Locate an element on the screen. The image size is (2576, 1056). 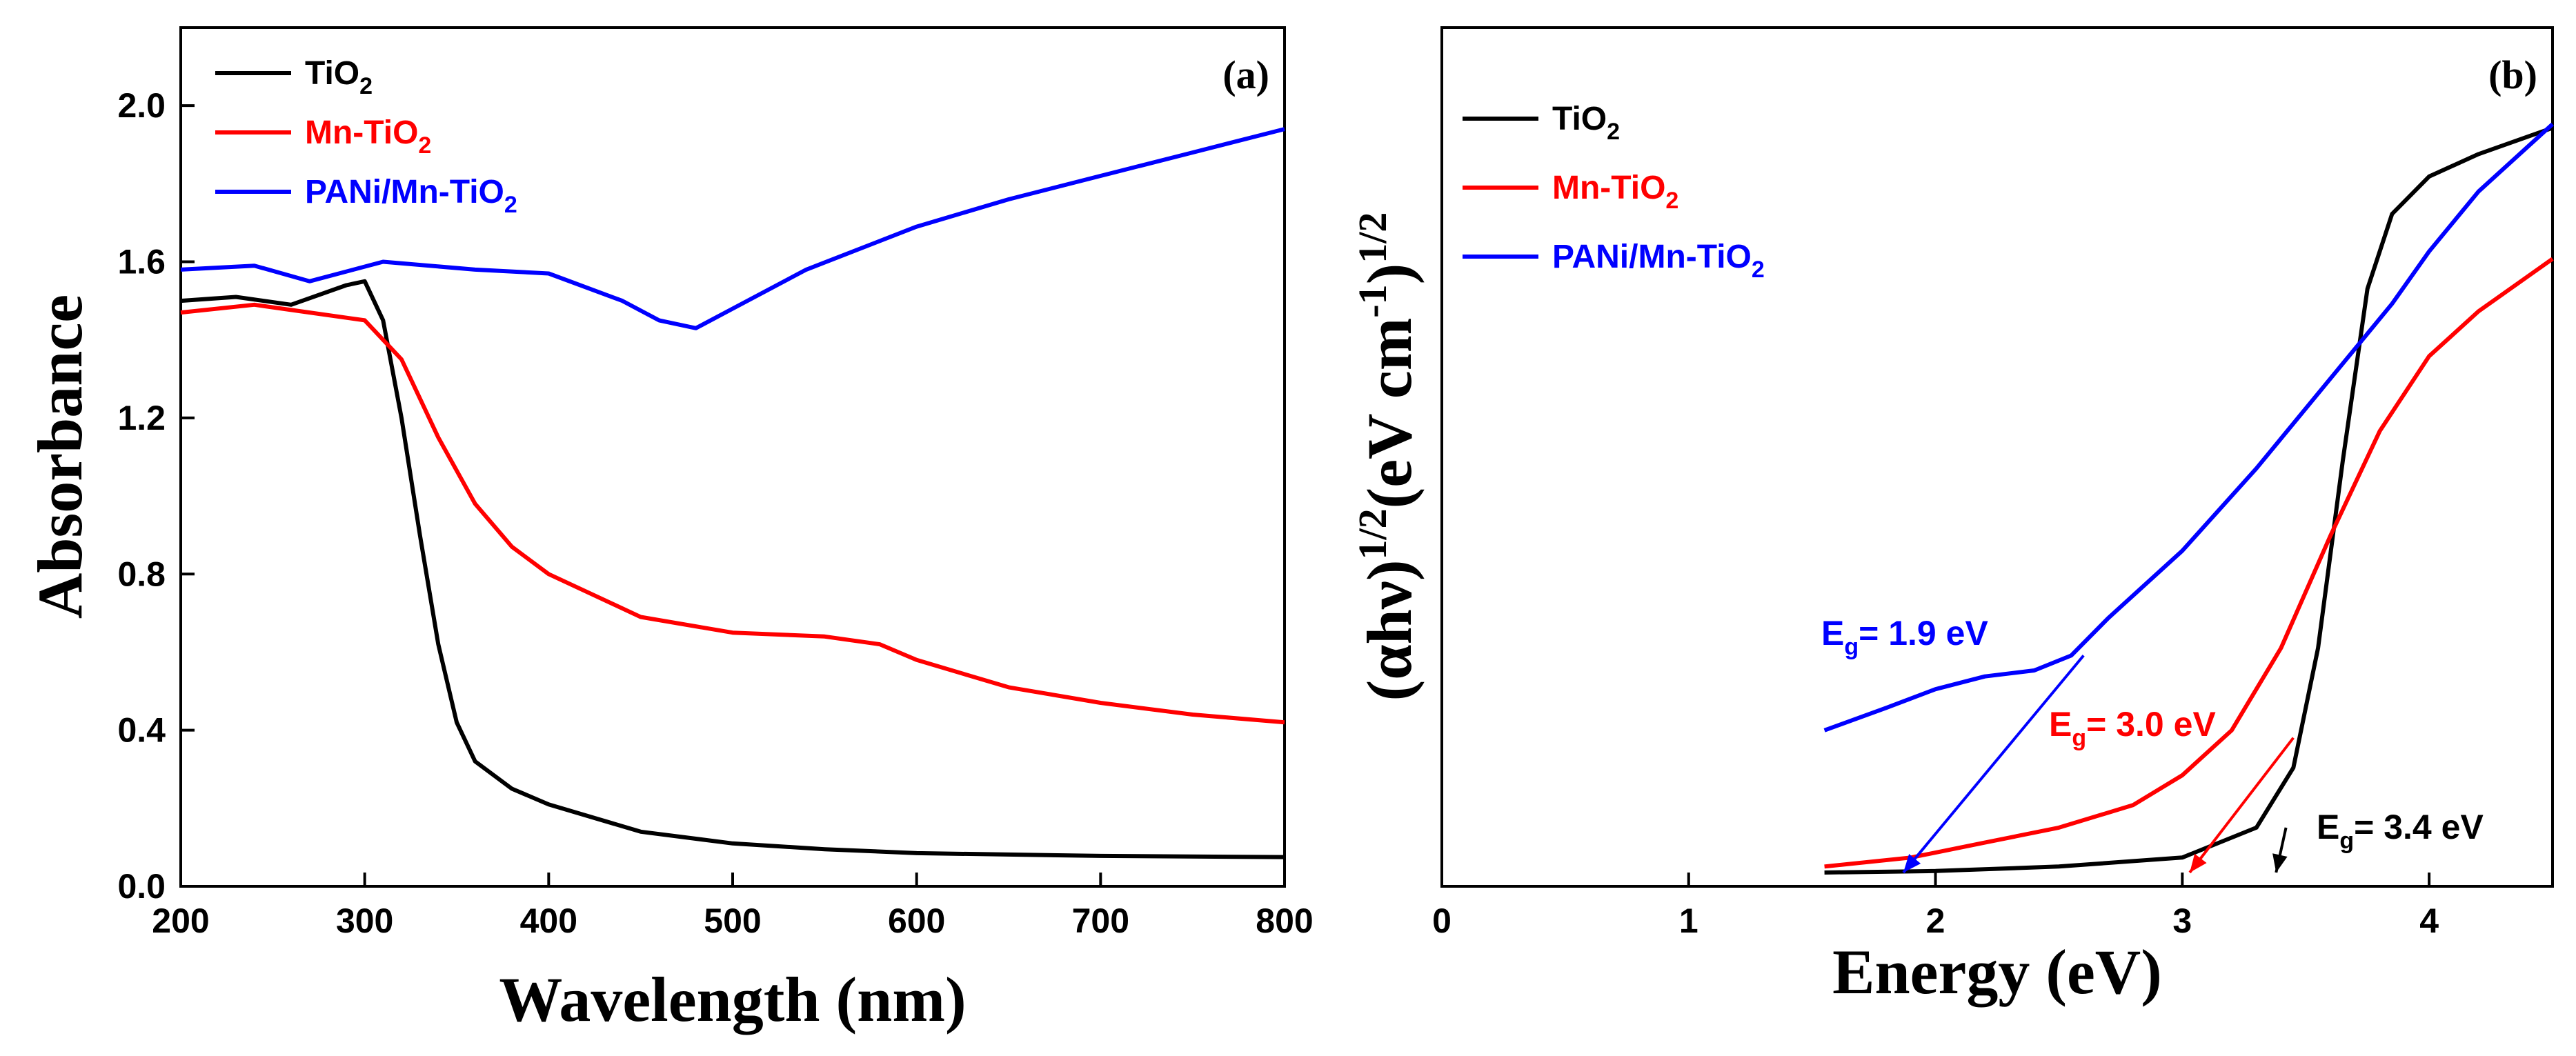
panel-b-x-tick-label: 0 is located at coordinates (1442, 920).